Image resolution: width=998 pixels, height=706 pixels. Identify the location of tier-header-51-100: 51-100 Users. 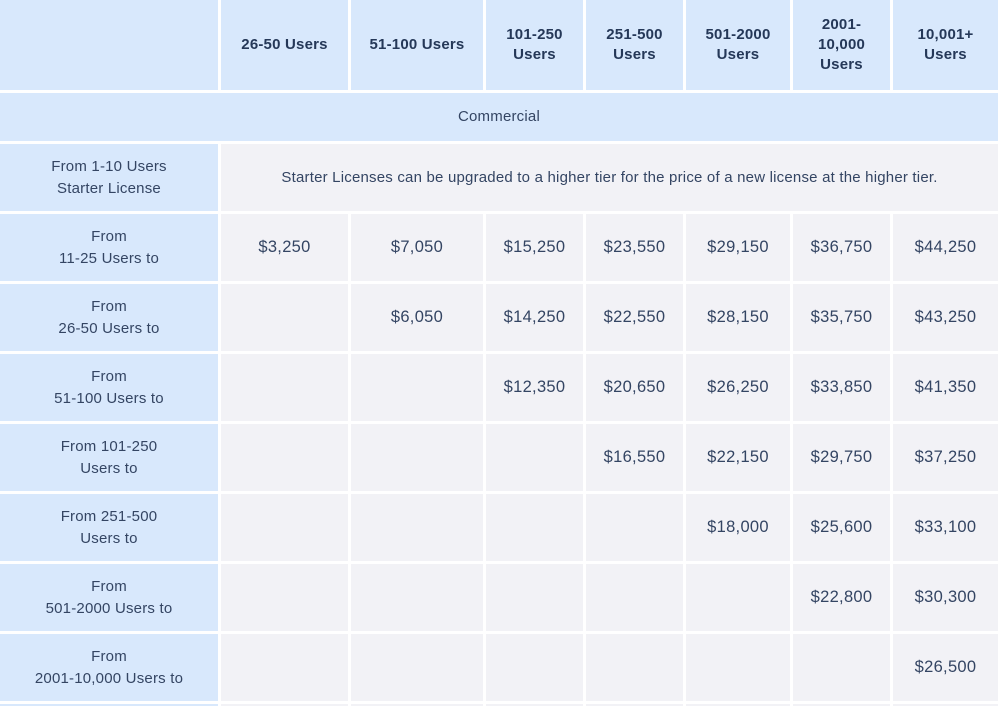
(417, 45).